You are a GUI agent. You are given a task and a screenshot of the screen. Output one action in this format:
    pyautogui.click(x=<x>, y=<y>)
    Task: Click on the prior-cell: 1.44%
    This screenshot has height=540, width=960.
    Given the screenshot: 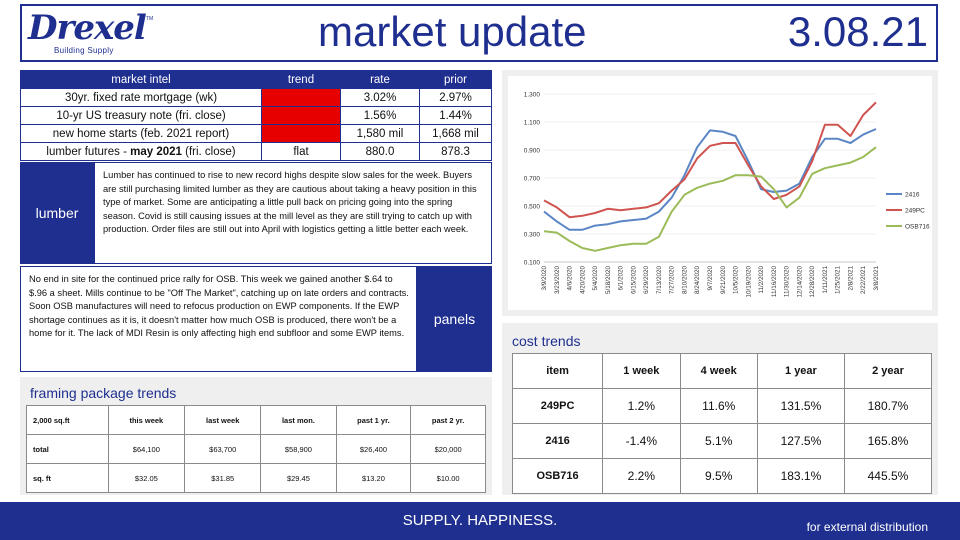 What is the action you would take?
    pyautogui.click(x=455, y=115)
    